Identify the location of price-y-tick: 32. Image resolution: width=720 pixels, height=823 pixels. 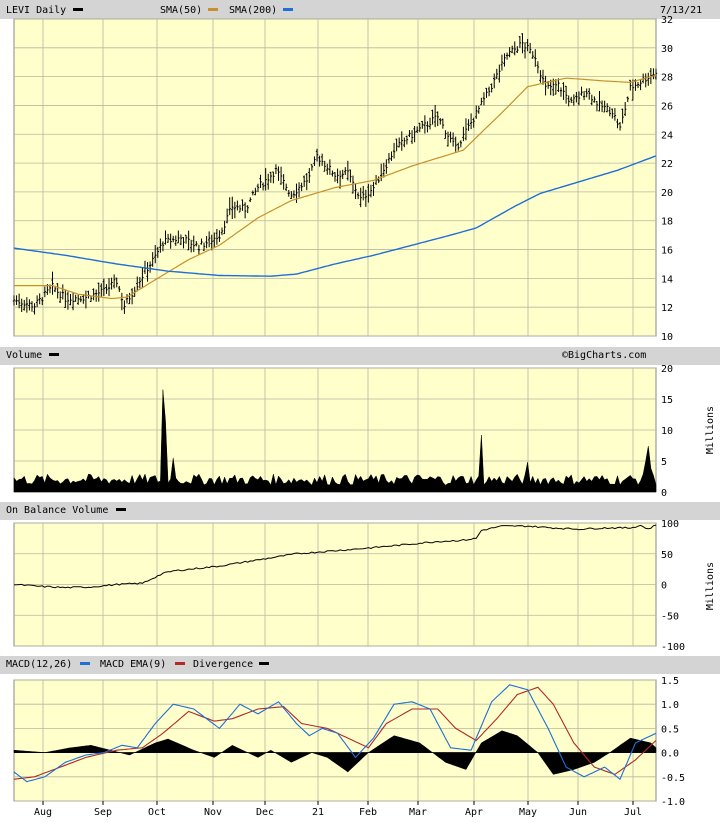
(667, 20).